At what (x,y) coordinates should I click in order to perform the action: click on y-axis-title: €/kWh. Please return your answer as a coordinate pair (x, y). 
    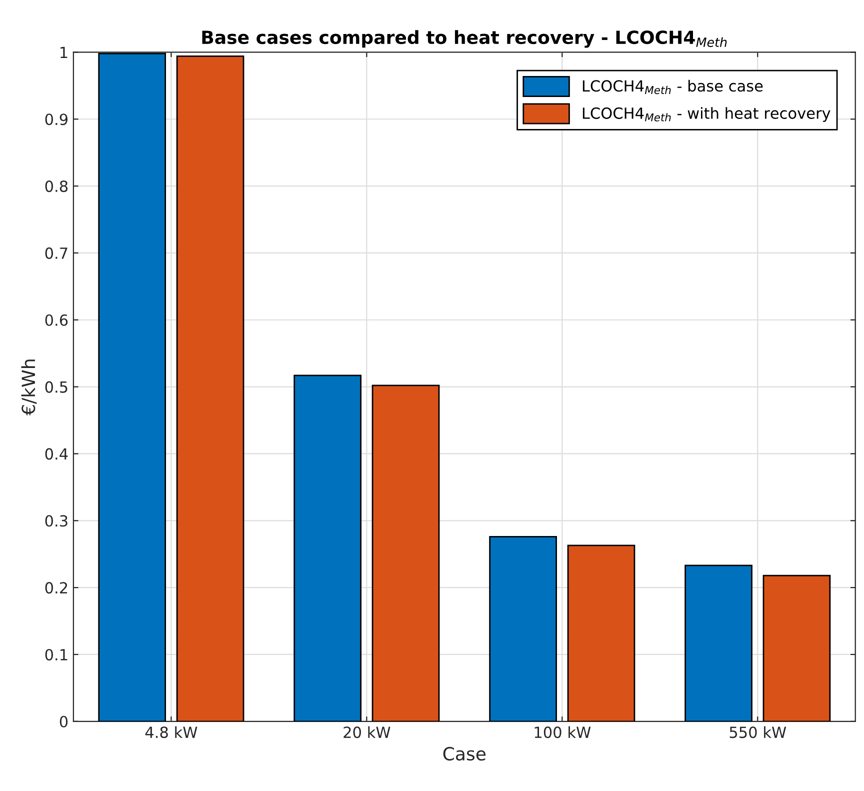
    Looking at the image, I should click on (29, 388).